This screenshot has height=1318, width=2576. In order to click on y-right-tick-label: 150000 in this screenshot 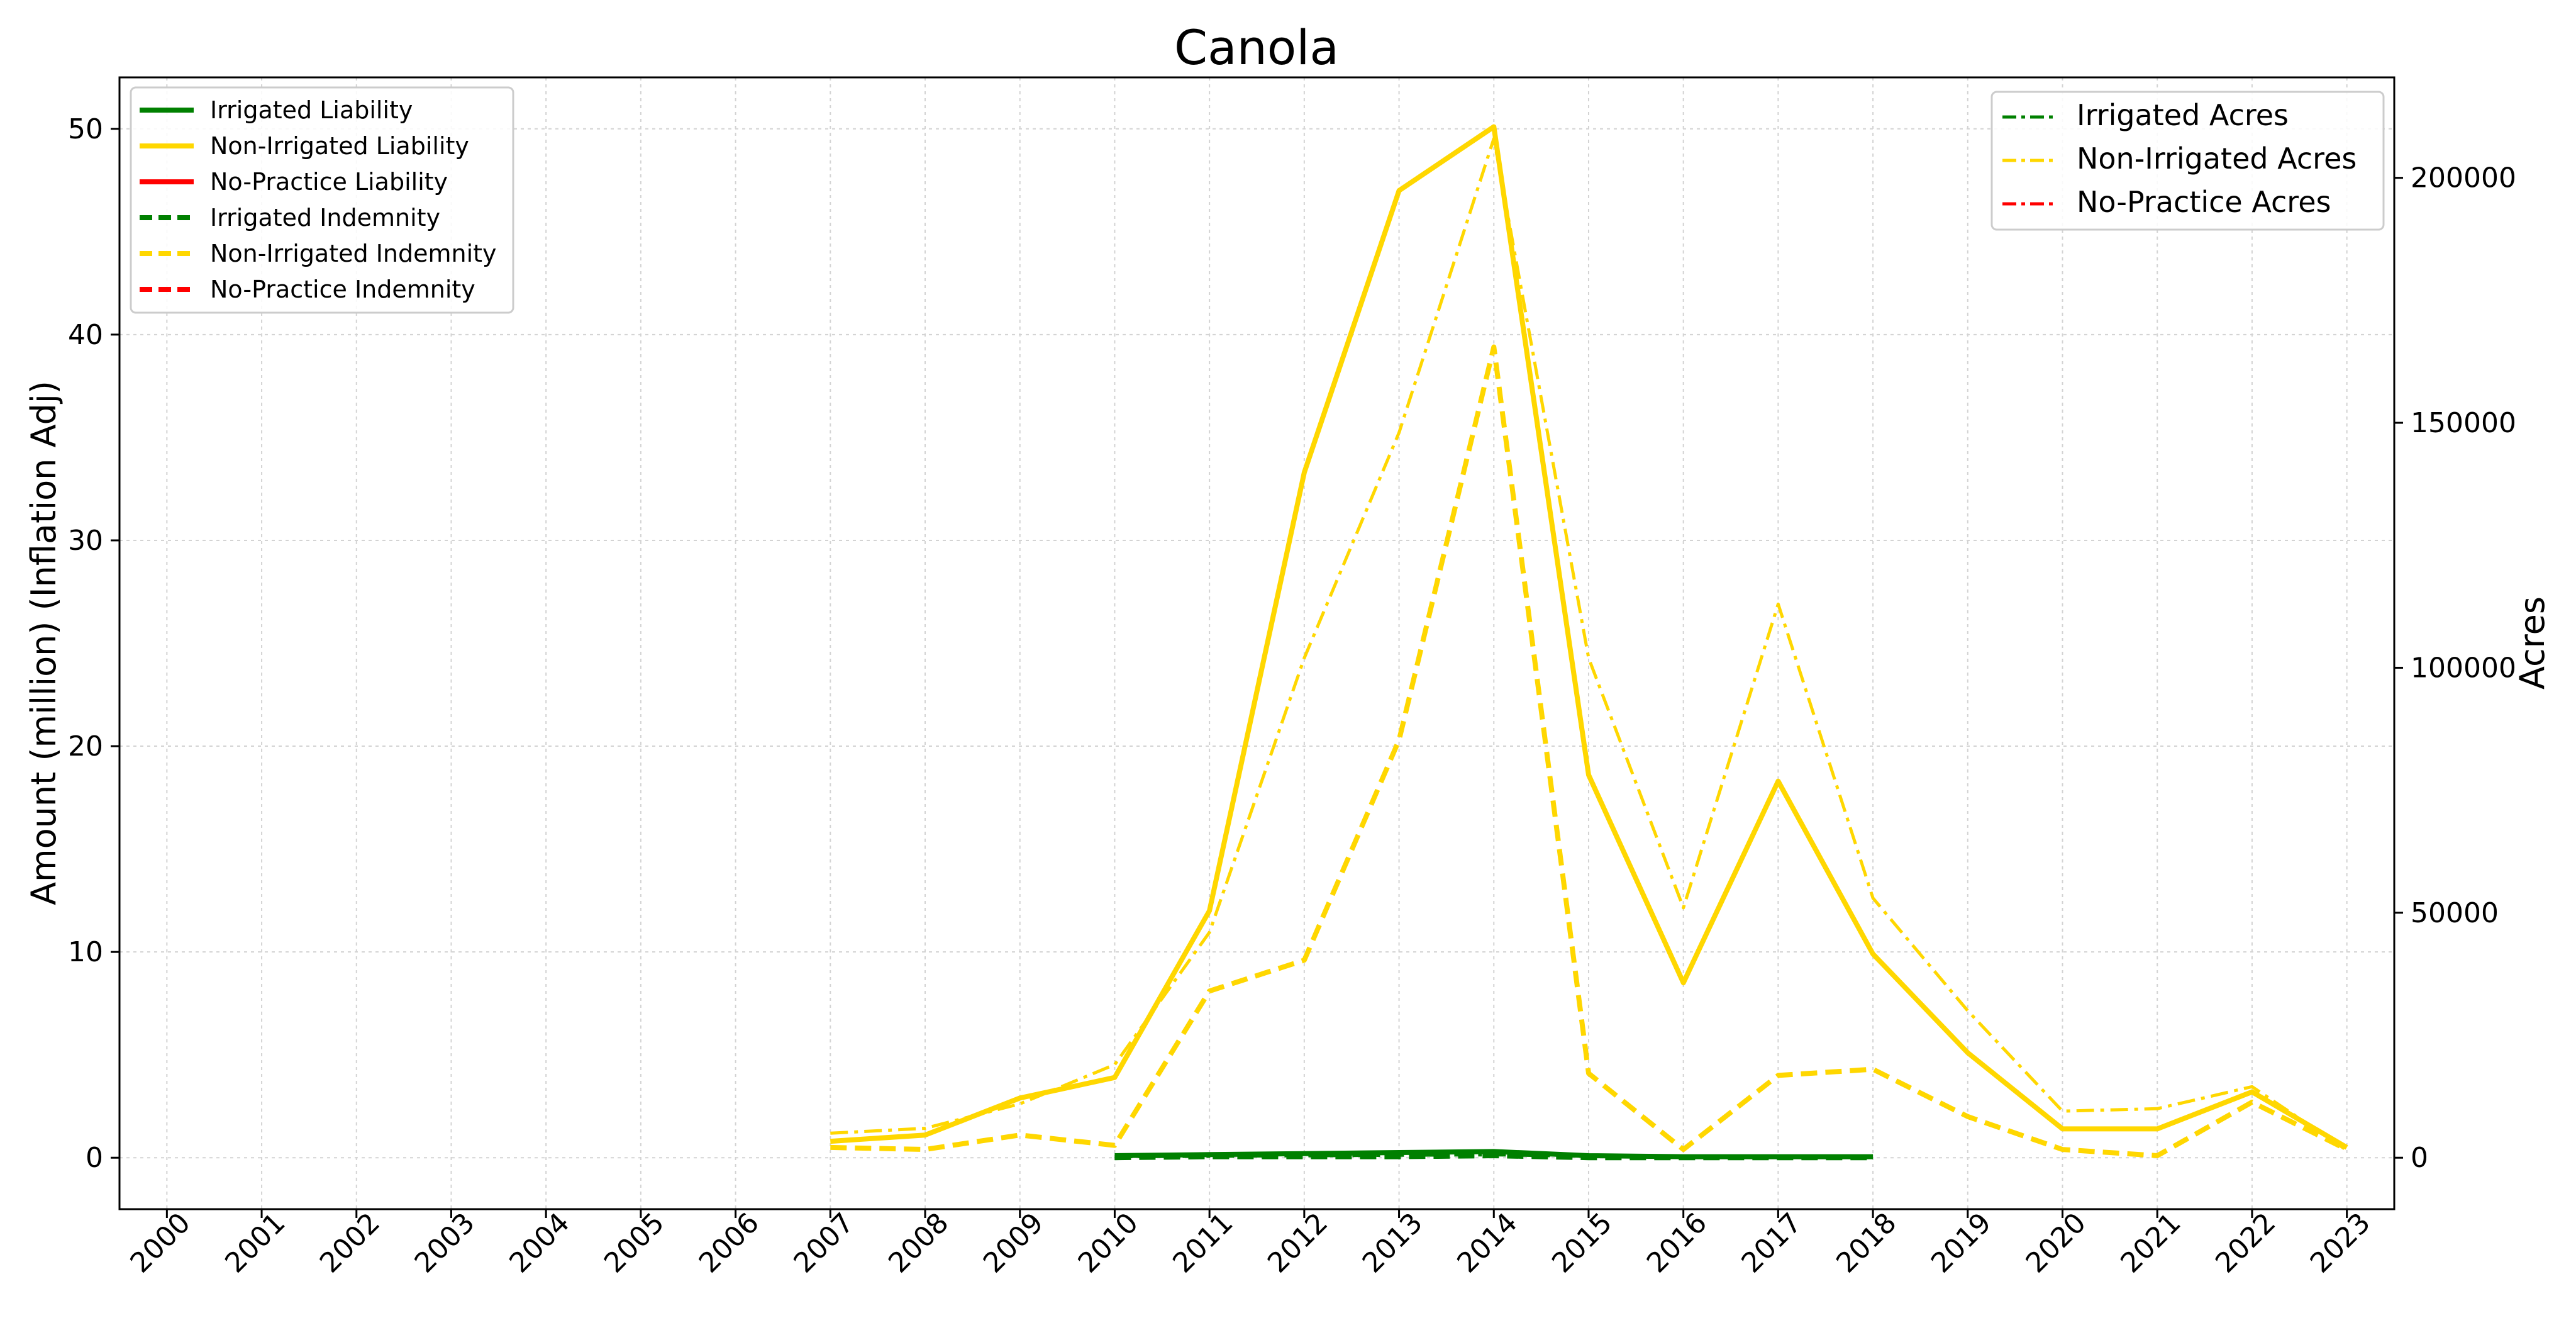, I will do `click(2463, 423)`.